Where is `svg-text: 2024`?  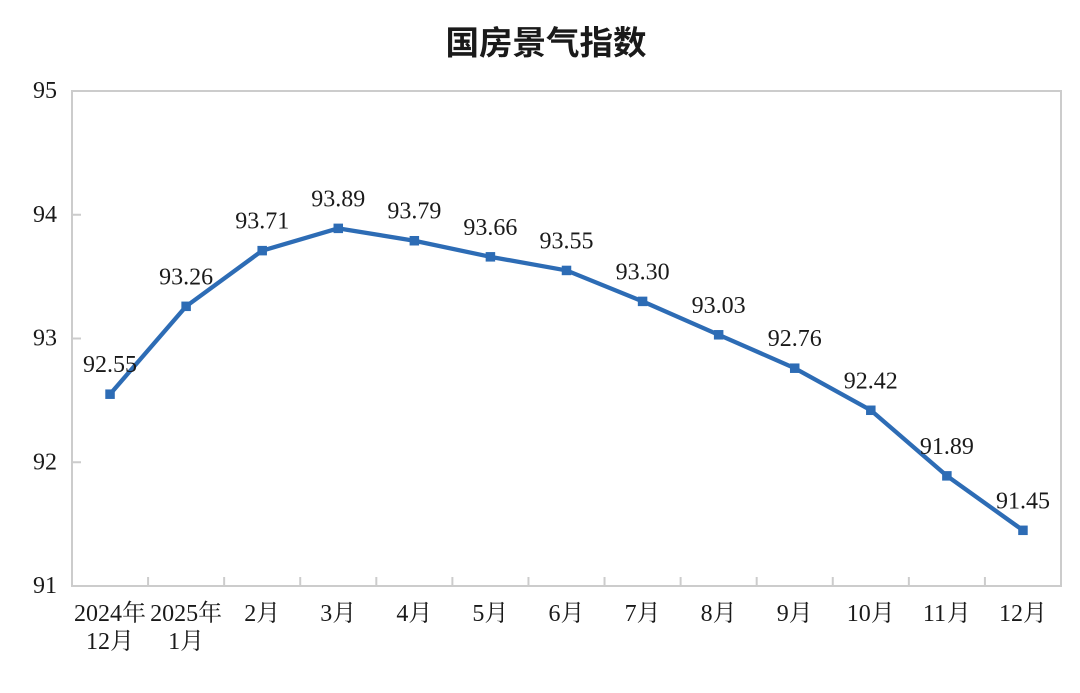
svg-text: 2024 is located at coordinates (98, 614).